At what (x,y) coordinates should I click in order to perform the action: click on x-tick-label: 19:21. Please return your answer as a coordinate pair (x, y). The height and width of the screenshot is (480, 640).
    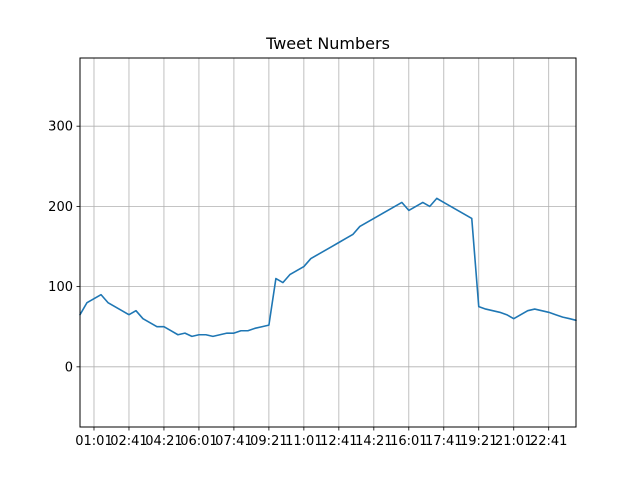
    Looking at the image, I should click on (478, 441).